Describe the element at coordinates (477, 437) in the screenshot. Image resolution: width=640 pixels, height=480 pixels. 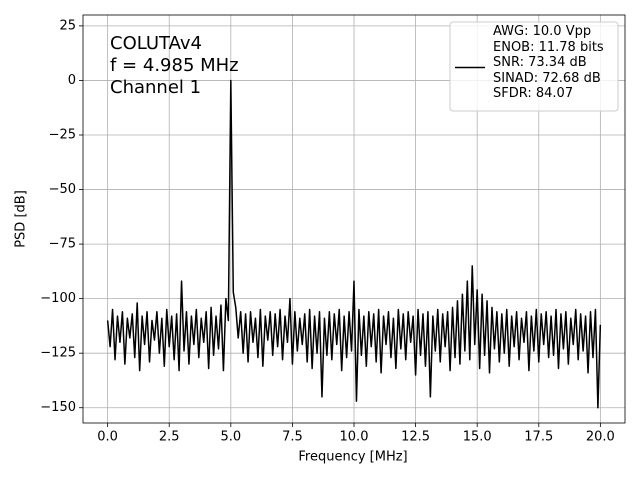
I see `x-tick-label: 15.0` at that location.